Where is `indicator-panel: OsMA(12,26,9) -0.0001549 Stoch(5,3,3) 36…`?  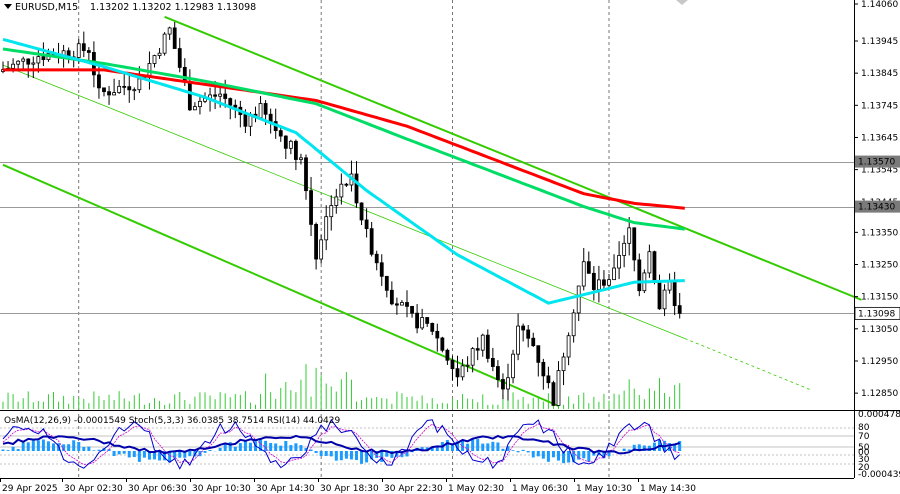
indicator-panel: OsMA(12,26,9) -0.0001549 Stoch(5,3,3) 36… is located at coordinates (427, 443).